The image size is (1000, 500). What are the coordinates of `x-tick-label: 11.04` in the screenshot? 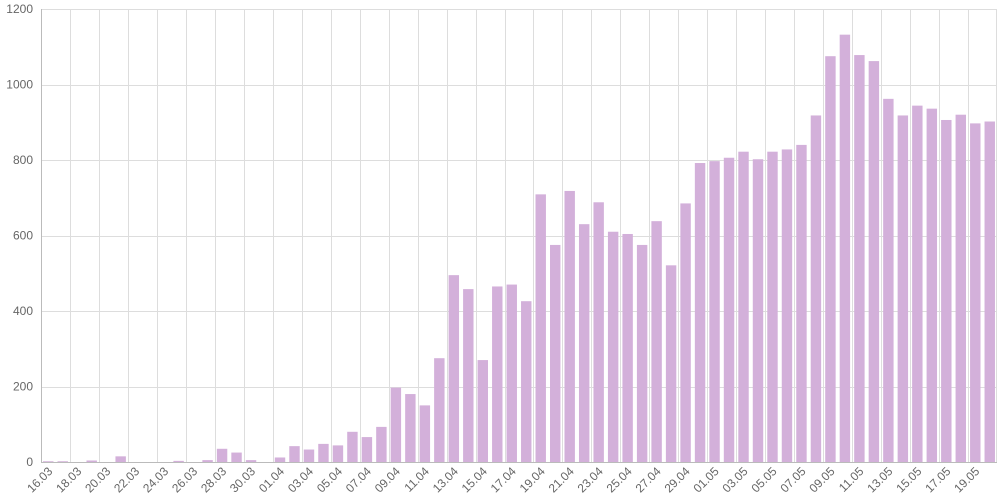 It's located at (416, 479).